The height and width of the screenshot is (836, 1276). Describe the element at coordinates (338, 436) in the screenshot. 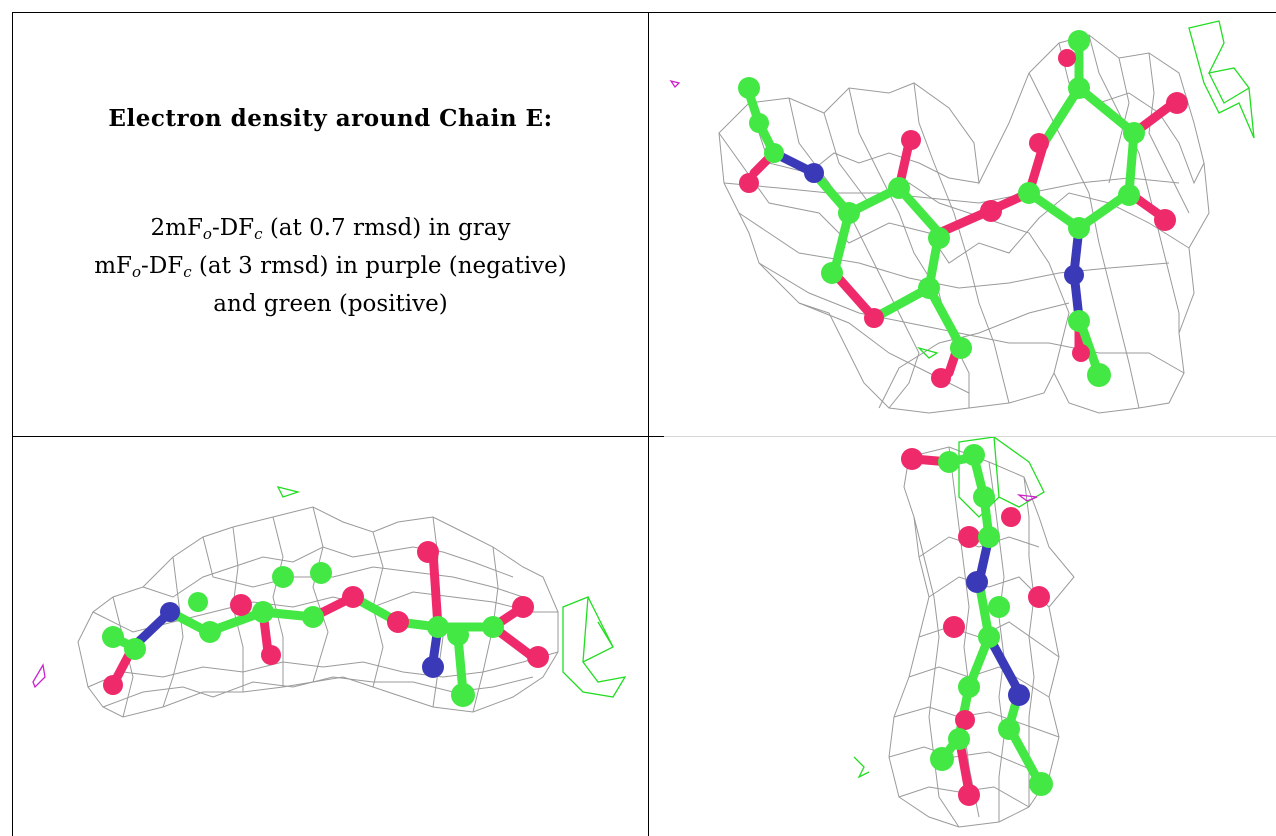

I see `panel-divider-horizontal` at that location.